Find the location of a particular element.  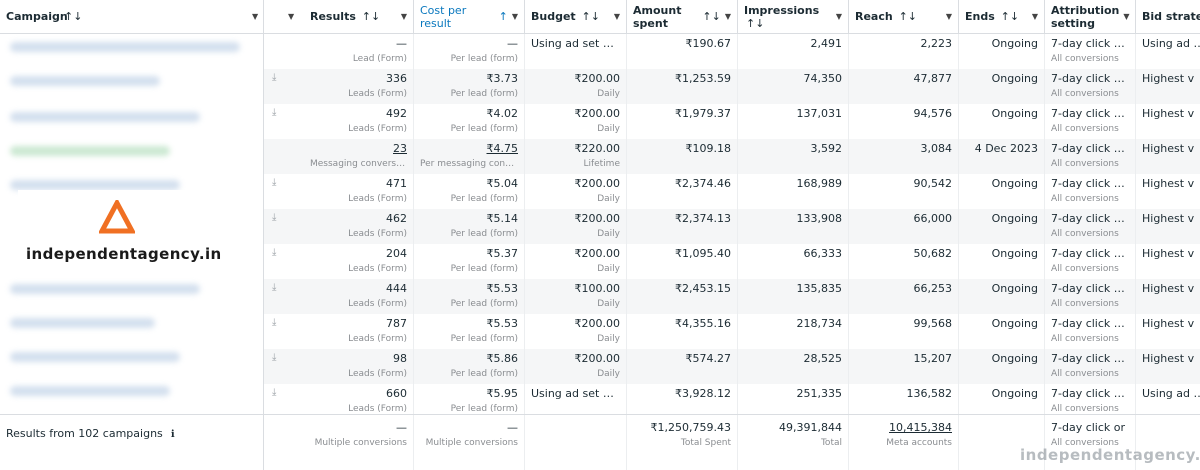

col-label: Budget ↑↓ is located at coordinates (565, 16).